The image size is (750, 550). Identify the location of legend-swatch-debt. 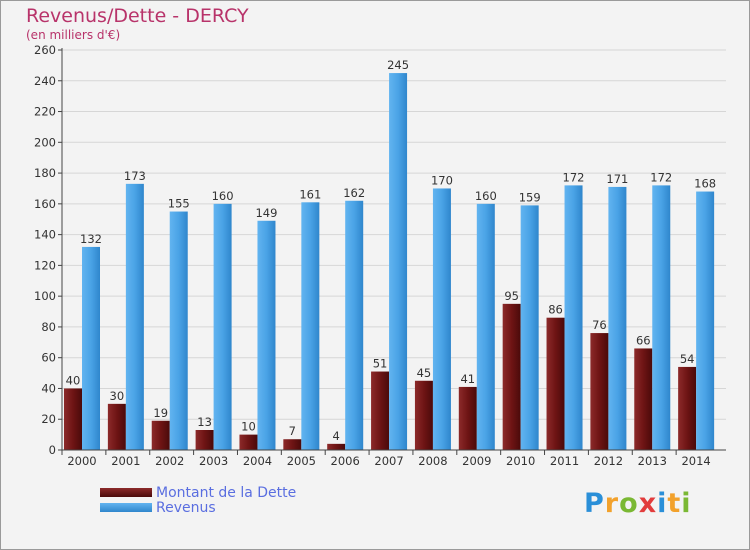
(126, 492).